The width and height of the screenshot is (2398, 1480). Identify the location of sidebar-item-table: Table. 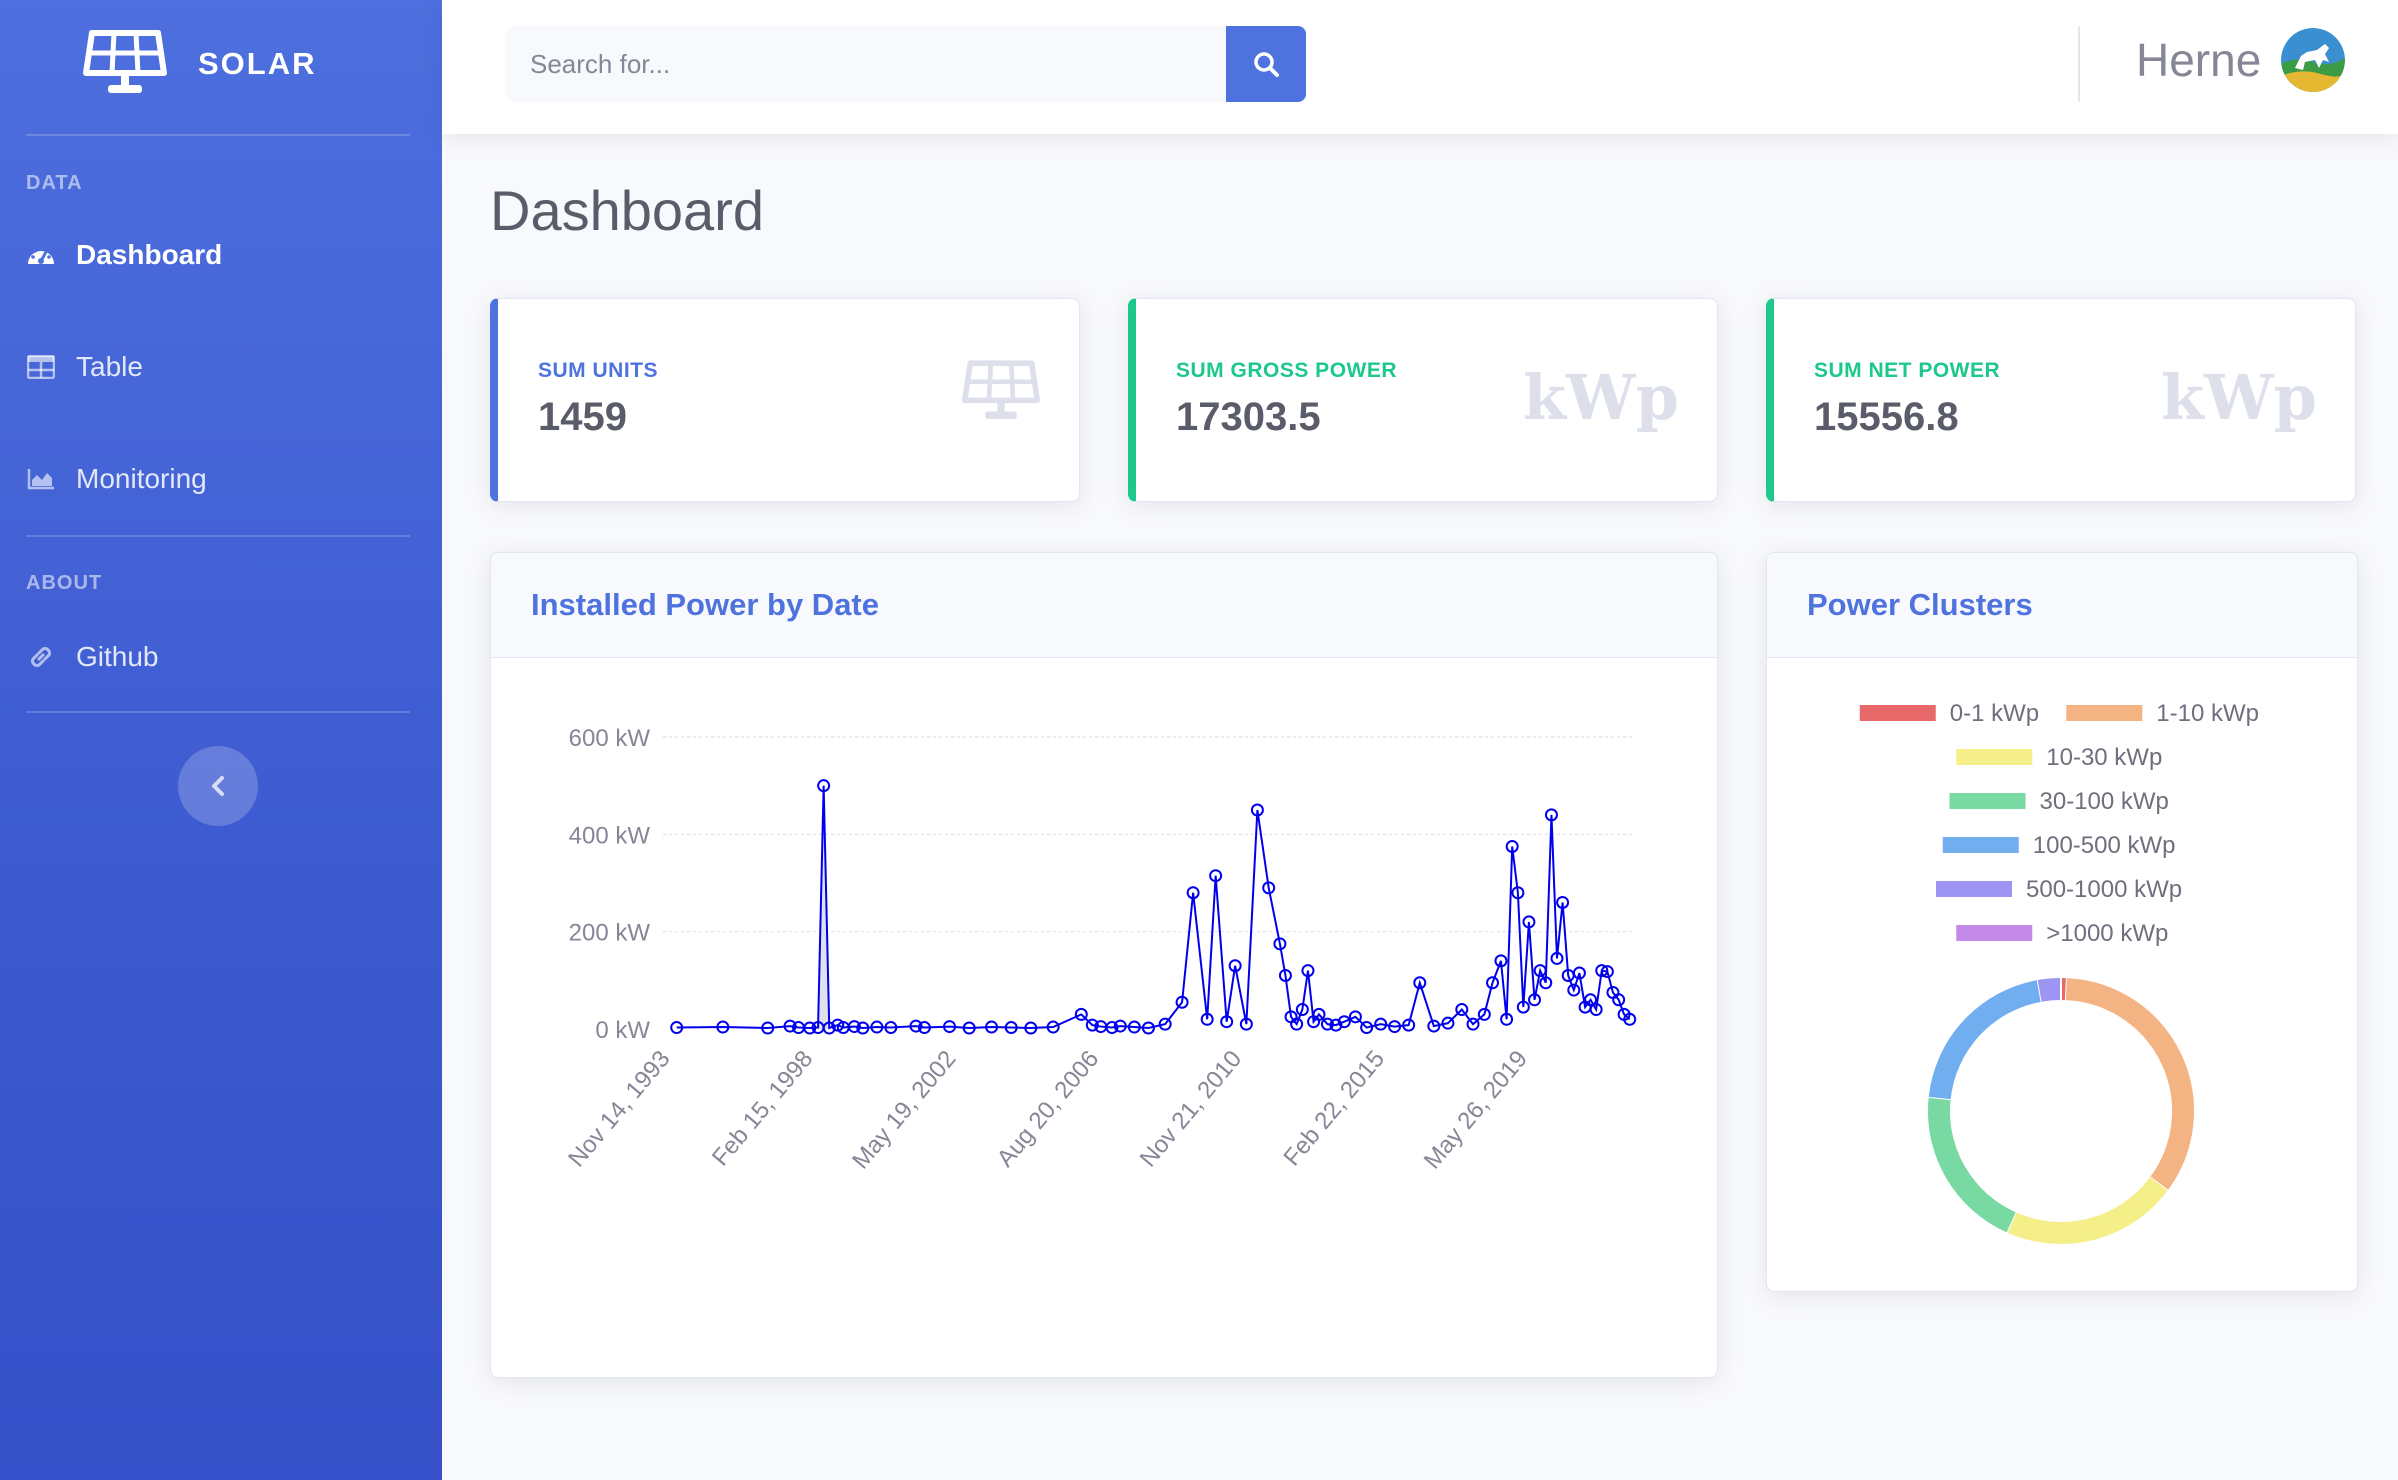
(84, 367).